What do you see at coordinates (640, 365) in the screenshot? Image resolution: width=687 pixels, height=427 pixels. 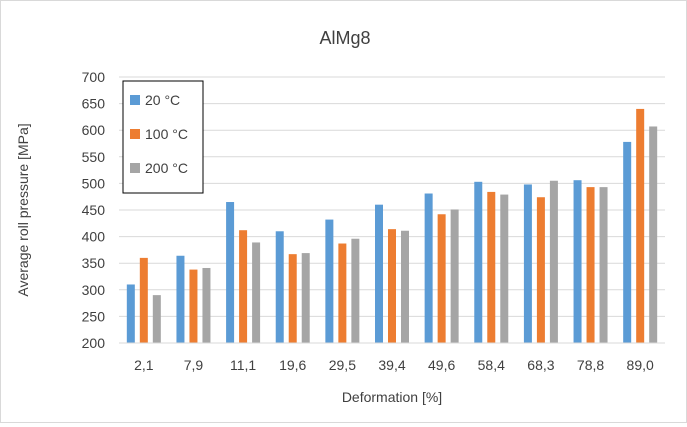 I see `x-tick-label: 89,0` at bounding box center [640, 365].